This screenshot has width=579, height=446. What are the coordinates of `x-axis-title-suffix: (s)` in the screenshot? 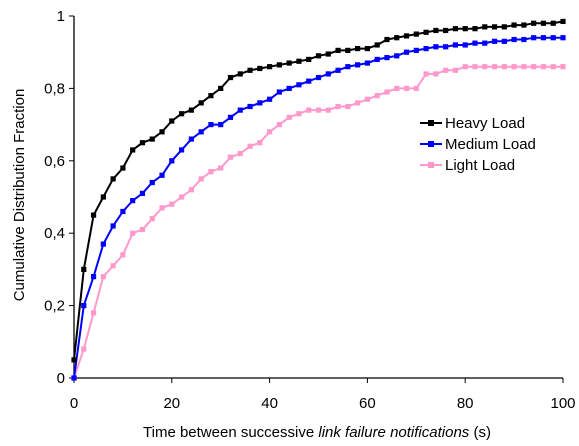 It's located at (480, 432).